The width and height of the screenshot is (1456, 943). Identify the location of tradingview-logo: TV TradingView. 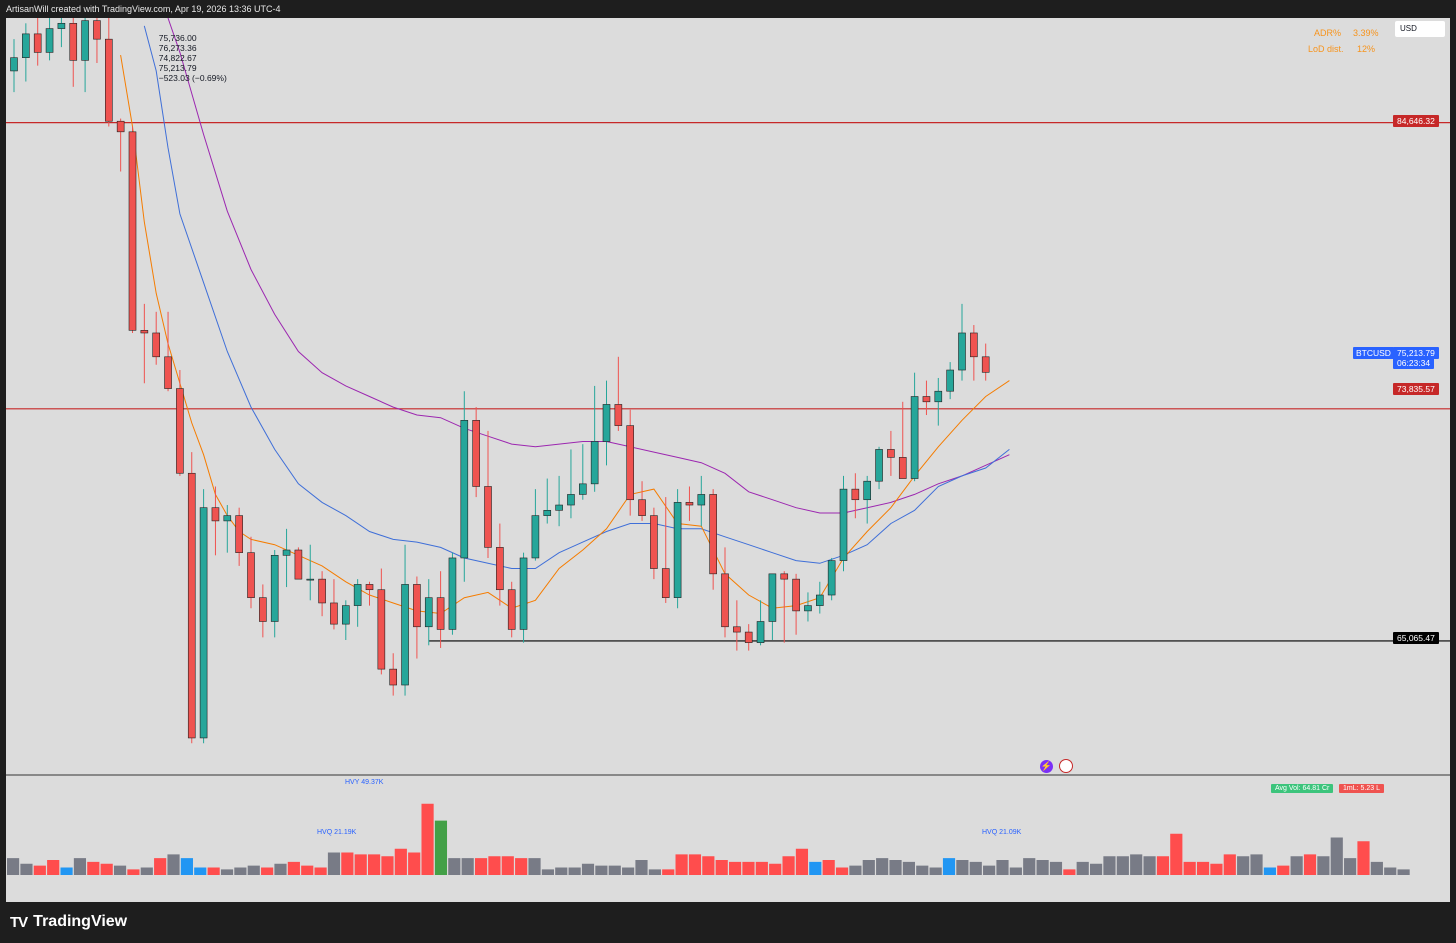
(68, 922).